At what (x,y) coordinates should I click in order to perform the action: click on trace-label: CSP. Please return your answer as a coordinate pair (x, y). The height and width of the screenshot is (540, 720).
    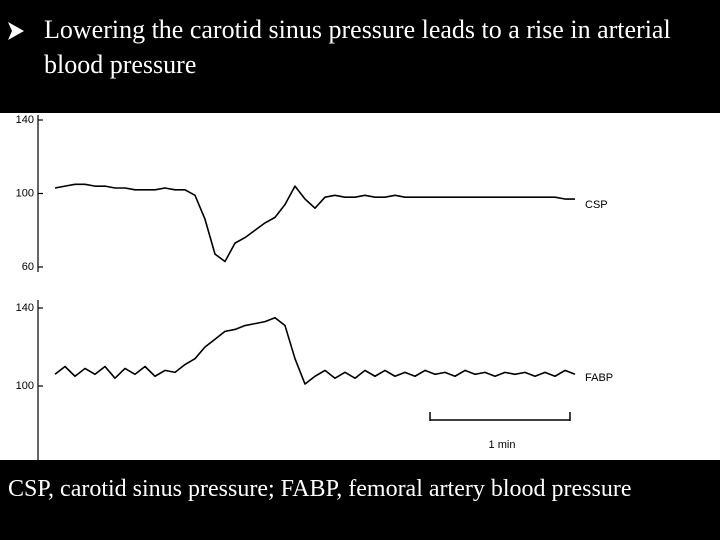
    Looking at the image, I should click on (596, 205).